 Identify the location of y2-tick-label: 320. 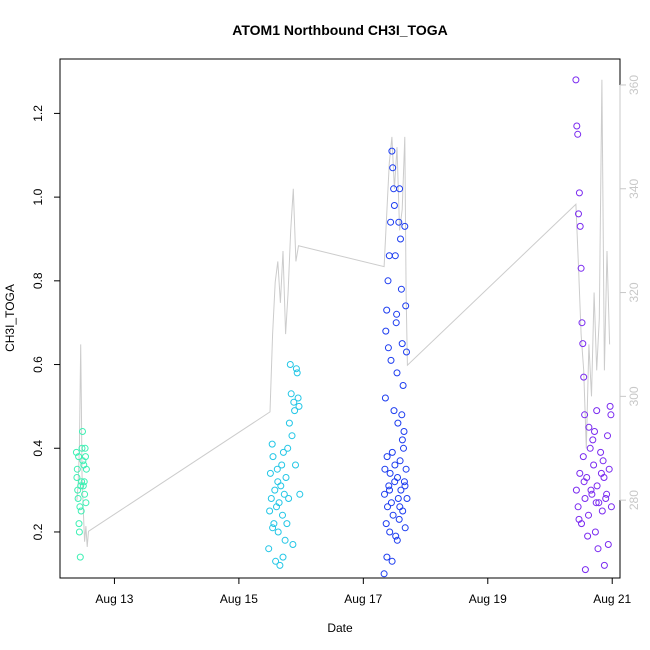
(634, 292).